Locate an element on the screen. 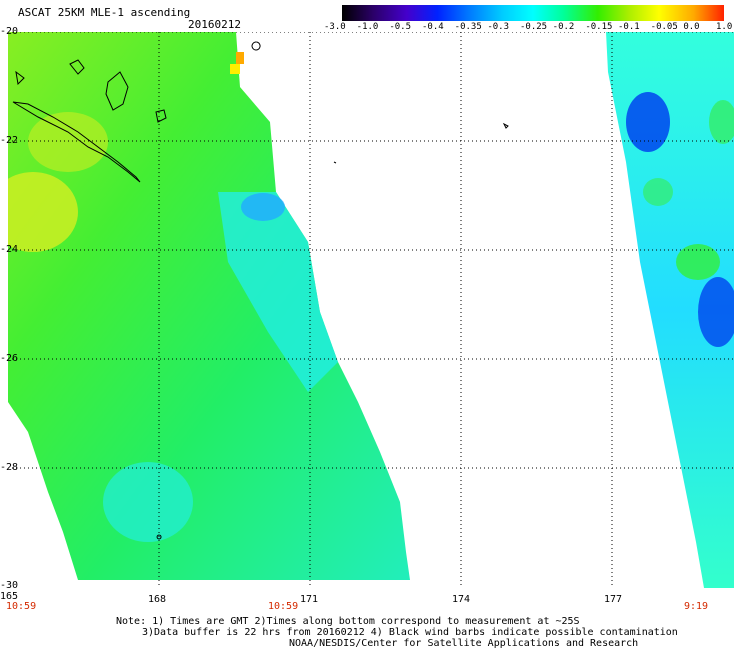 The width and height of the screenshot is (740, 650). colorbar-label: -0.2 is located at coordinates (563, 27).